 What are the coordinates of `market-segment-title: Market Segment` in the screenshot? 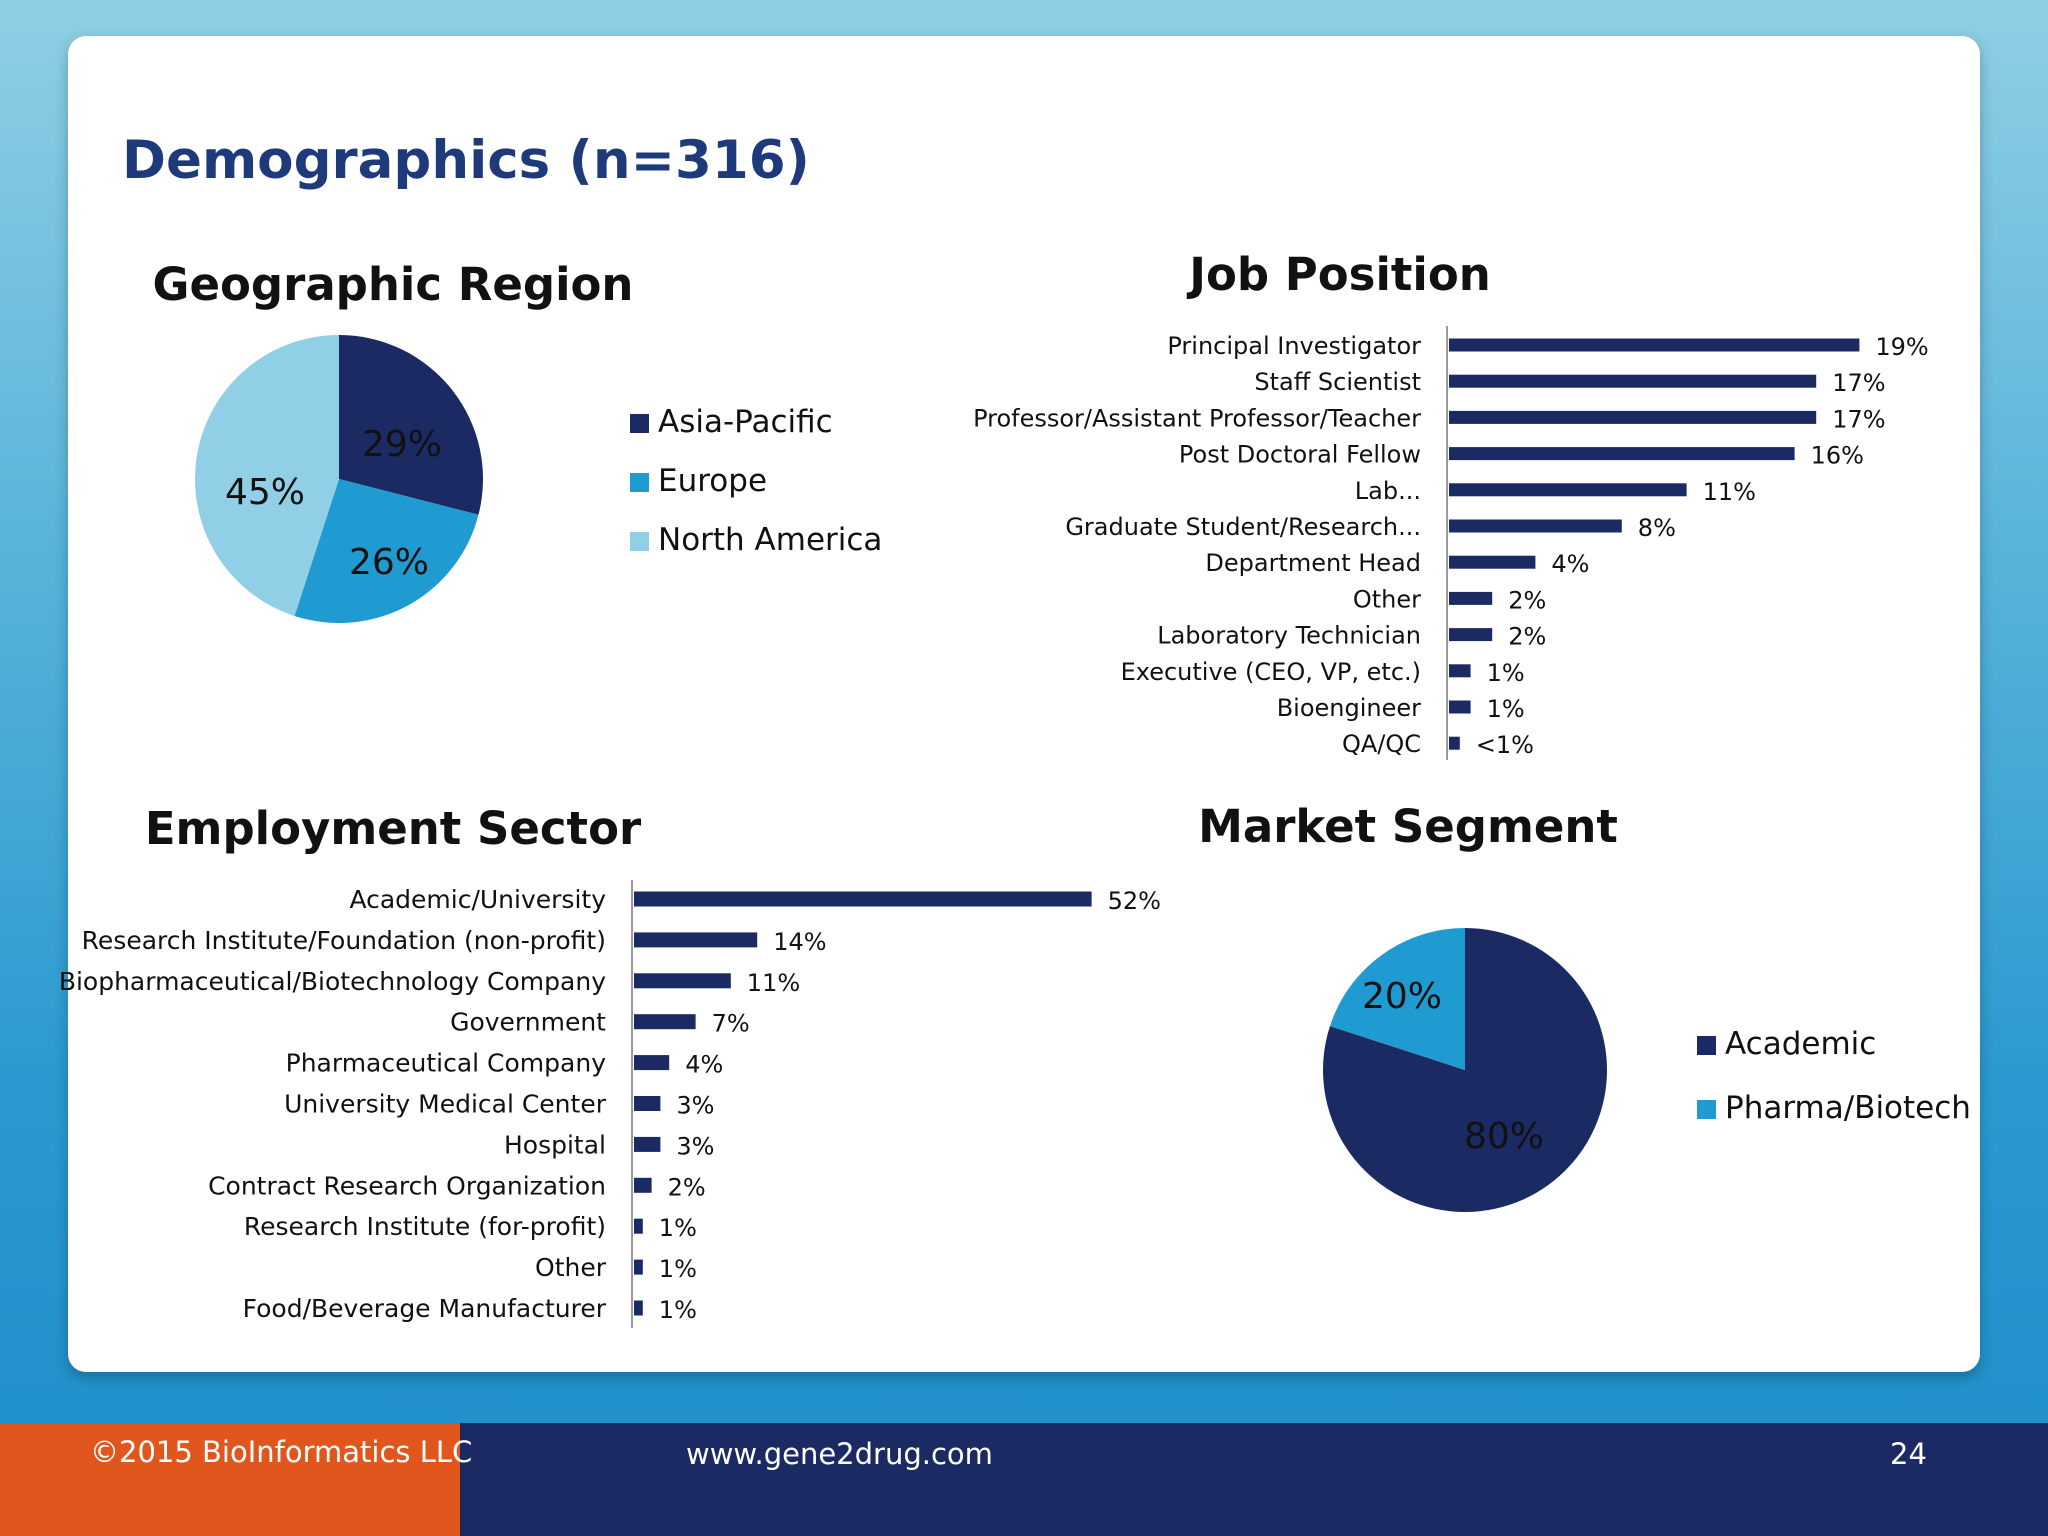 It's located at (1408, 826).